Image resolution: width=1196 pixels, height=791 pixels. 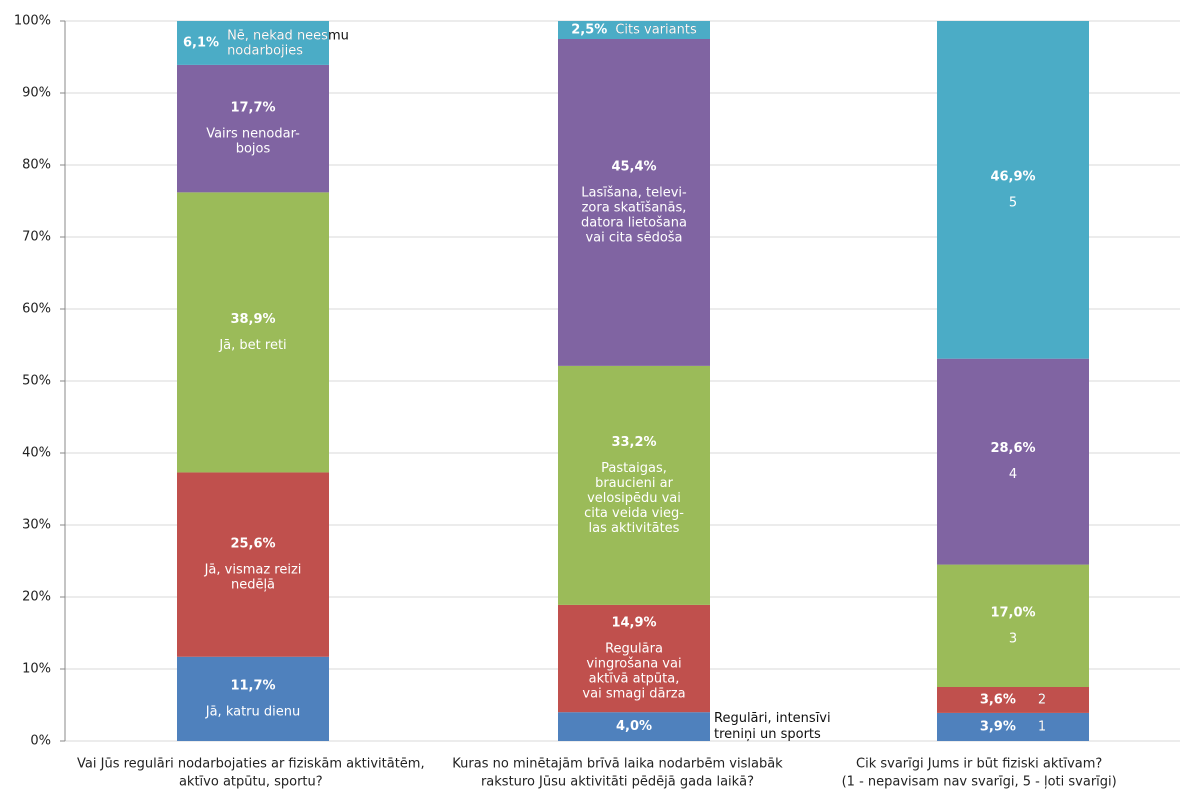 I want to click on value-label: 17,0%, so click(x=1012, y=612).